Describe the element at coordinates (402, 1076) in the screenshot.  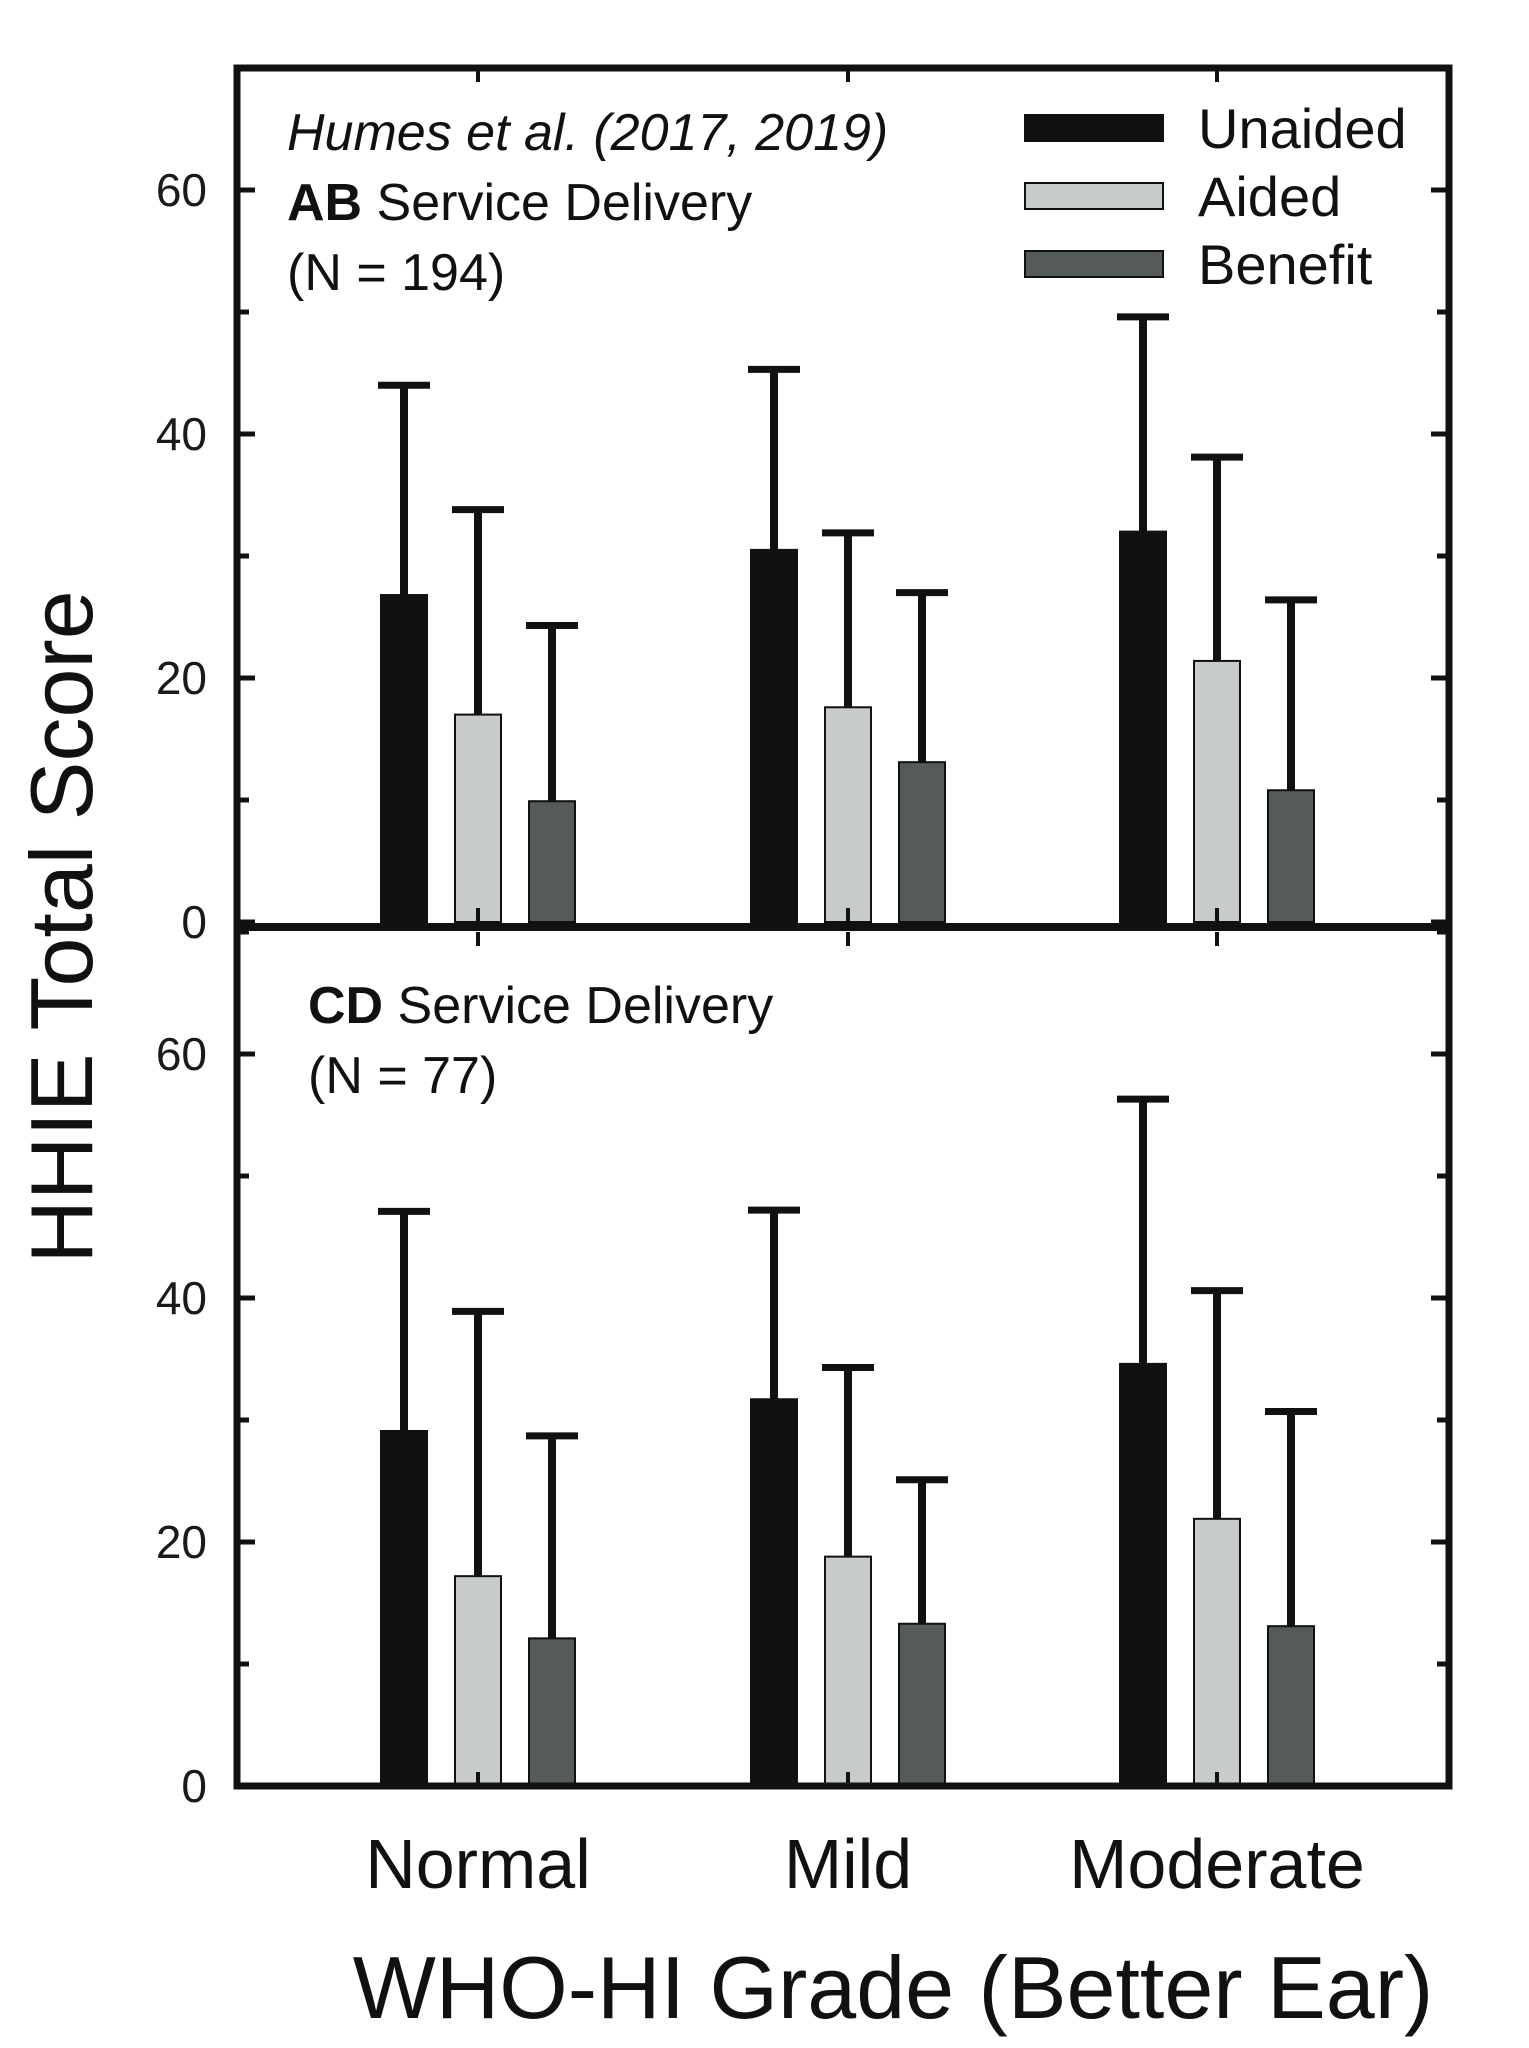
I see `panel-n-label: (N = 77)` at that location.